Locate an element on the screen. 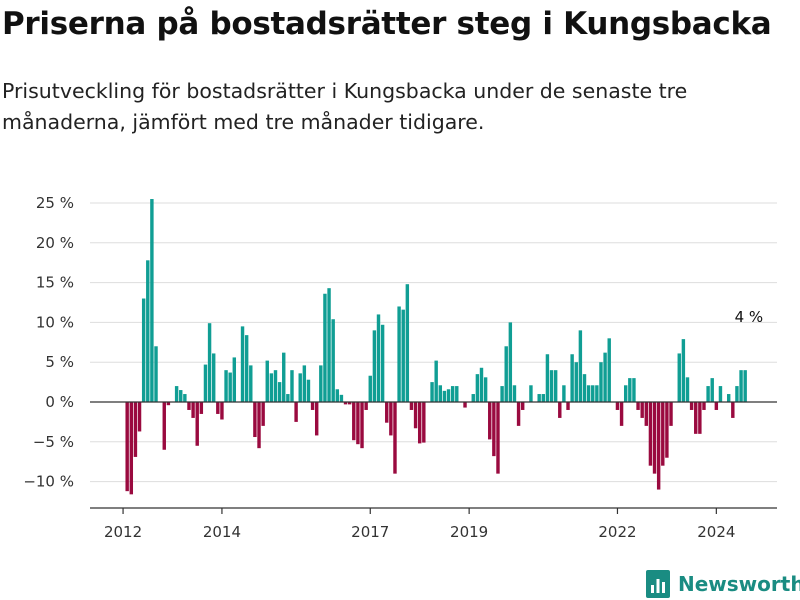 The image size is (800, 600). y-tick-label: 10 % is located at coordinates (55, 322).